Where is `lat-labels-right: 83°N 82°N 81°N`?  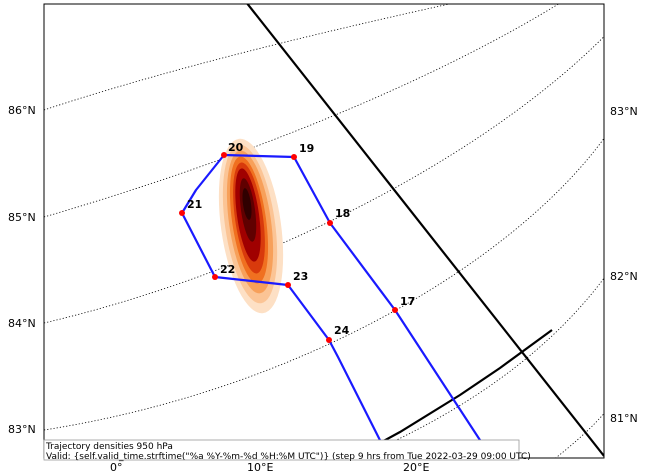
lat-labels-right: 83°N 82°N 81°N is located at coordinates (624, 265).